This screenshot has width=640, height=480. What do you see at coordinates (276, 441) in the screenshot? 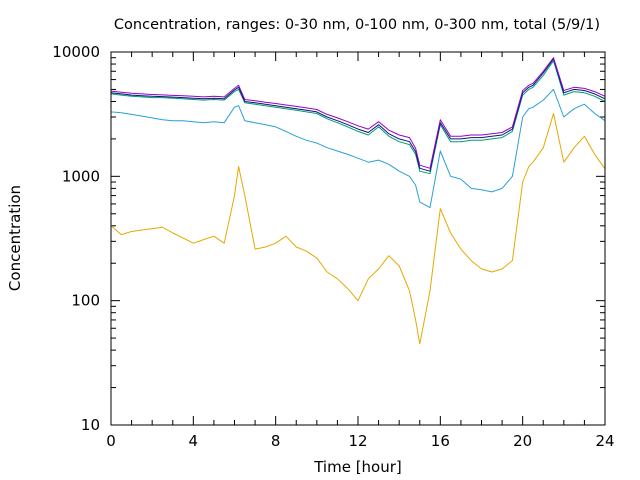
I see `x-tick-label: 8` at bounding box center [276, 441].